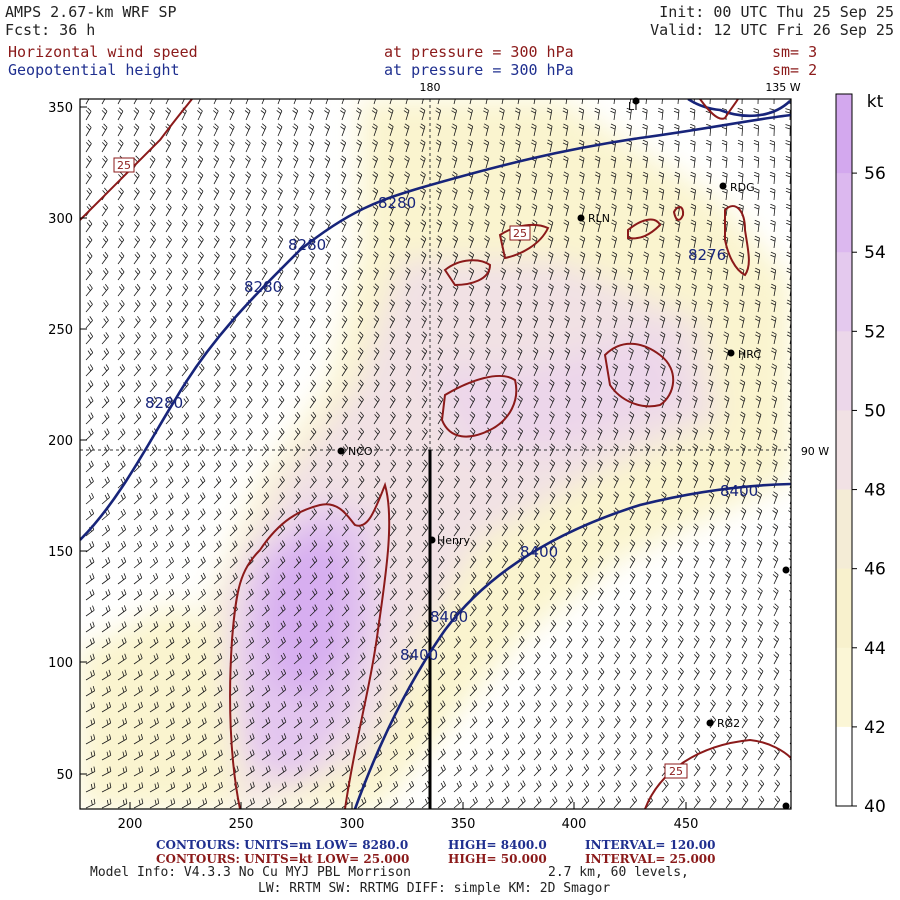  Describe the element at coordinates (352, 824) in the screenshot. I see `x-tick-label: 300` at that location.